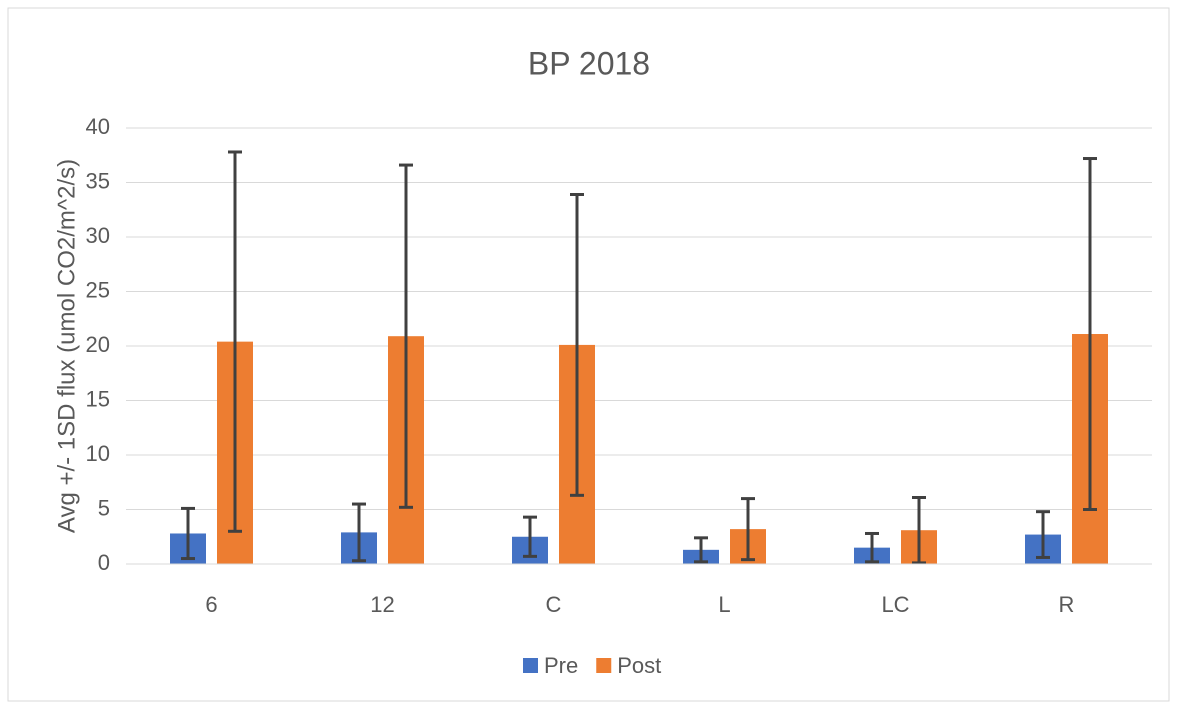  I want to click on x-tick-label: R, so click(1067, 604).